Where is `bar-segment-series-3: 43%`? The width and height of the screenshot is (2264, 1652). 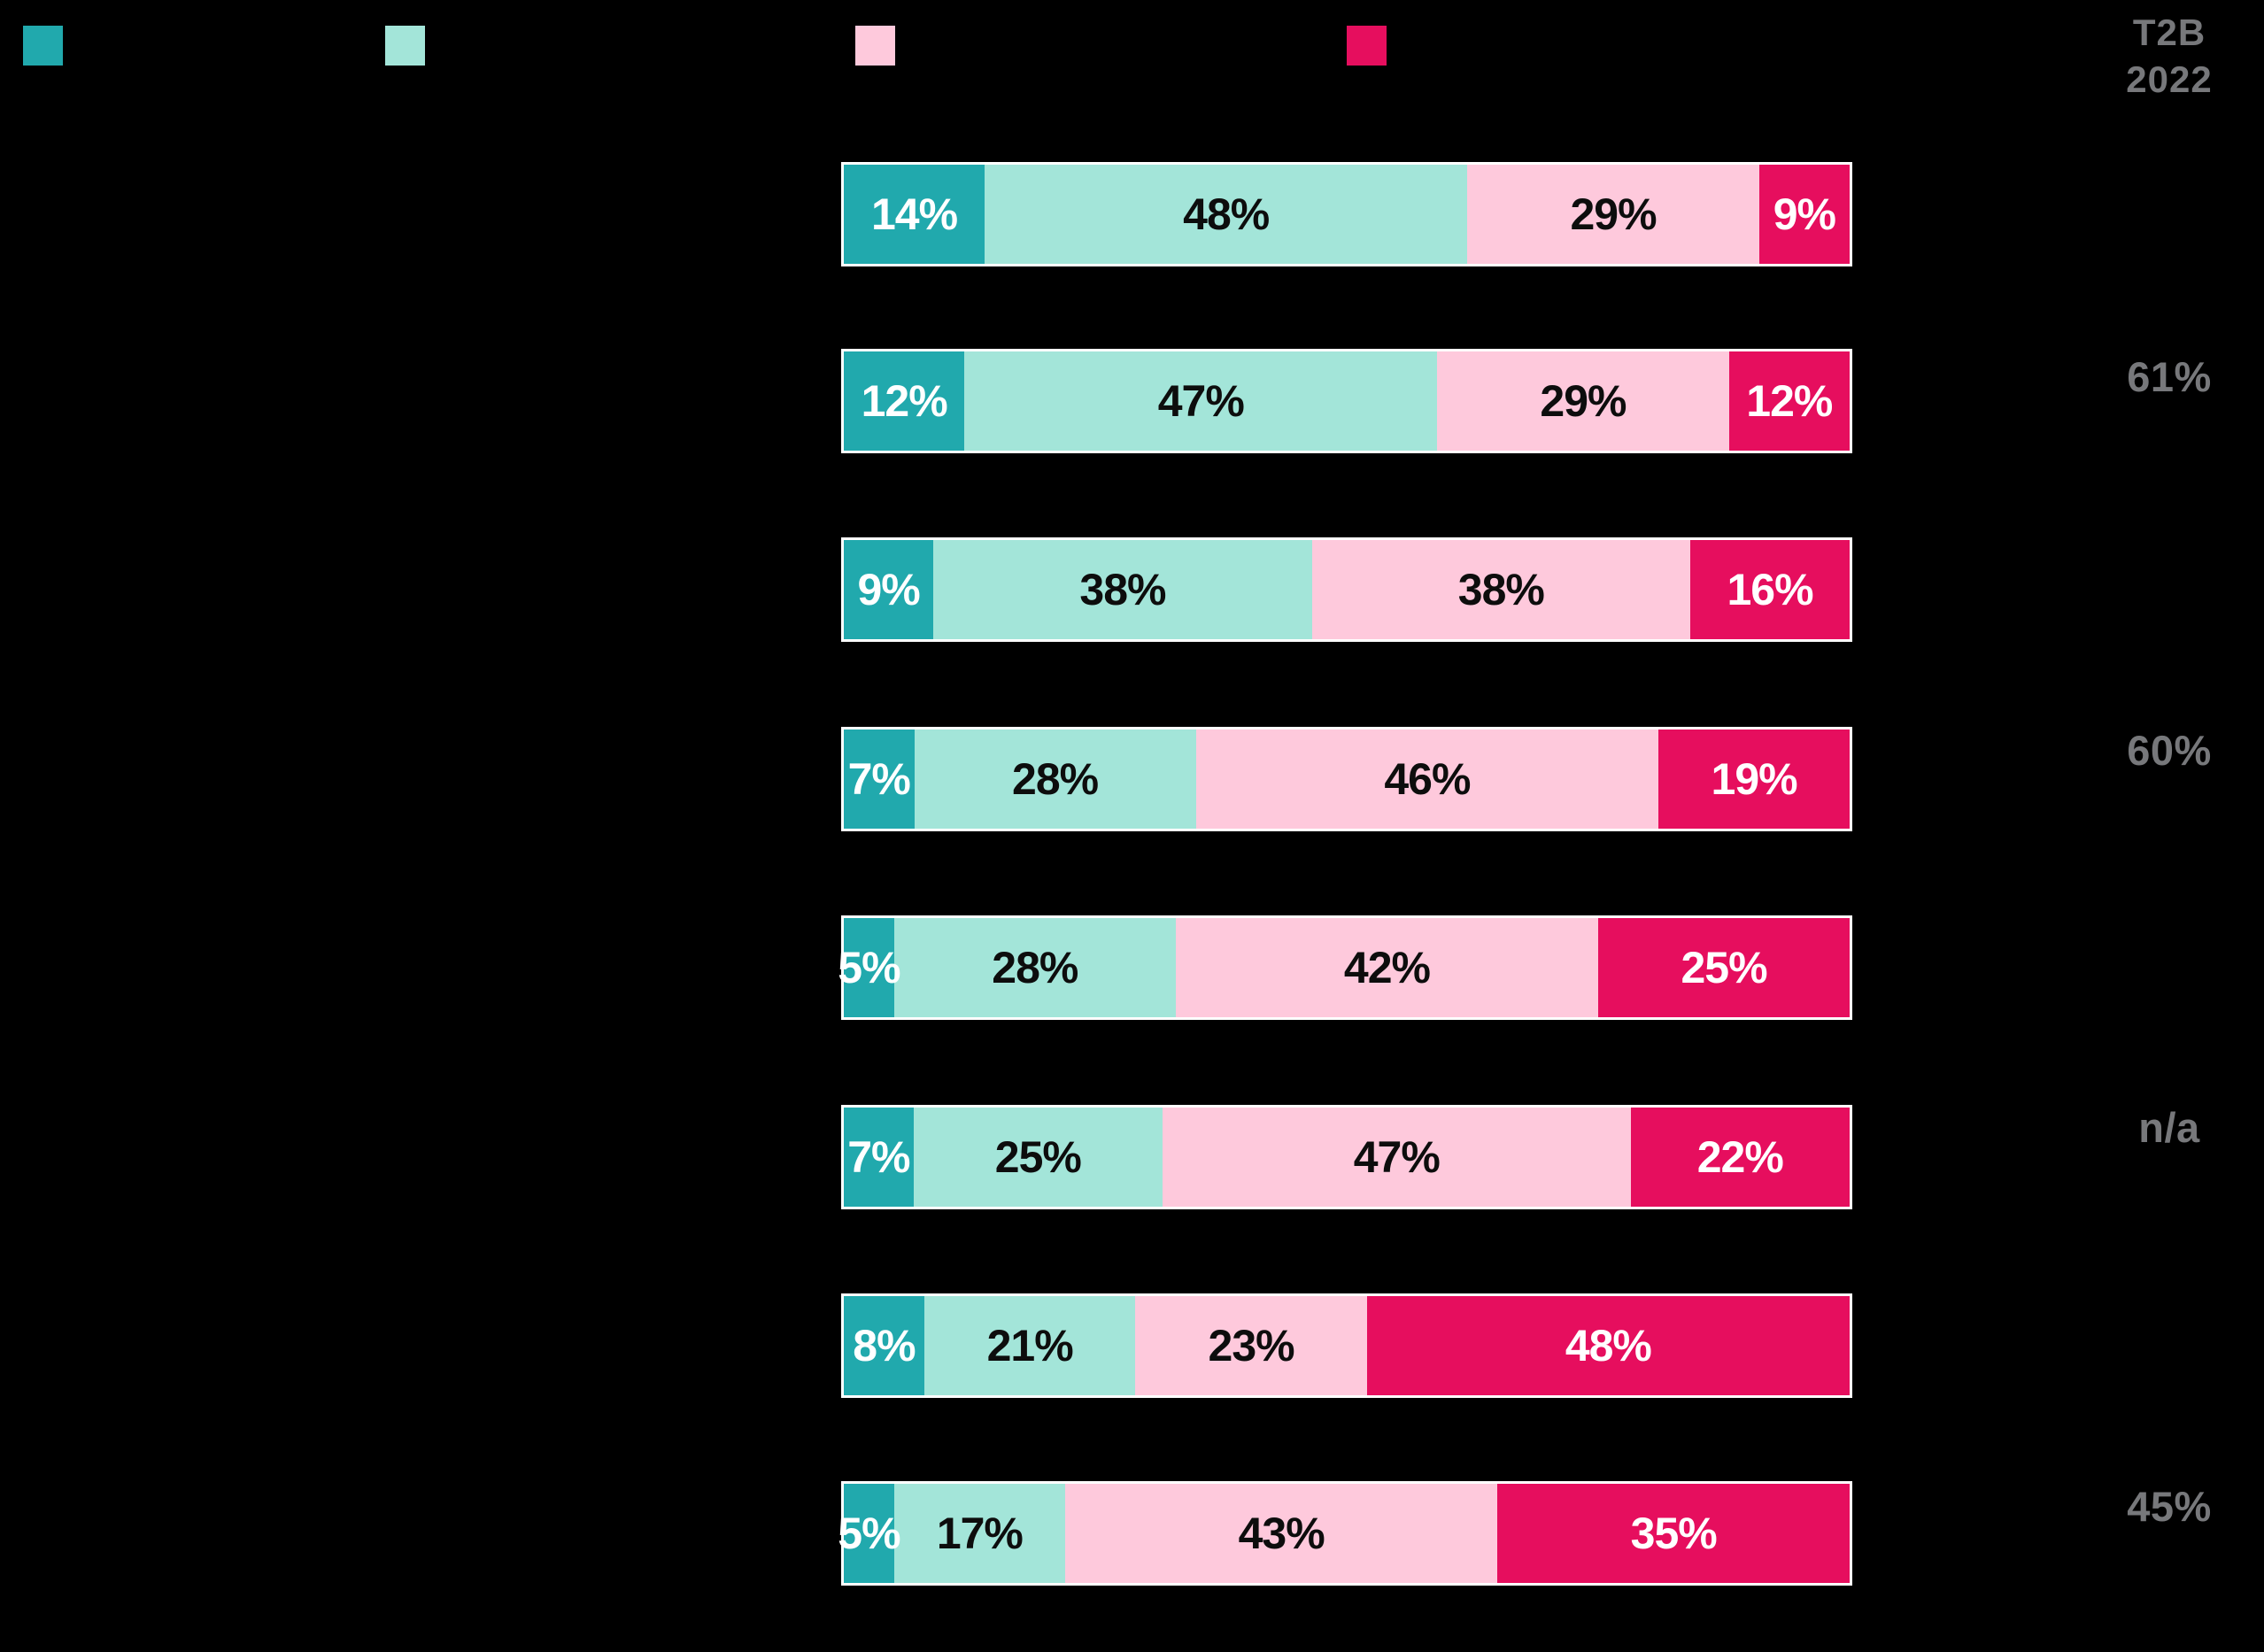 bar-segment-series-3: 43% is located at coordinates (1281, 1533).